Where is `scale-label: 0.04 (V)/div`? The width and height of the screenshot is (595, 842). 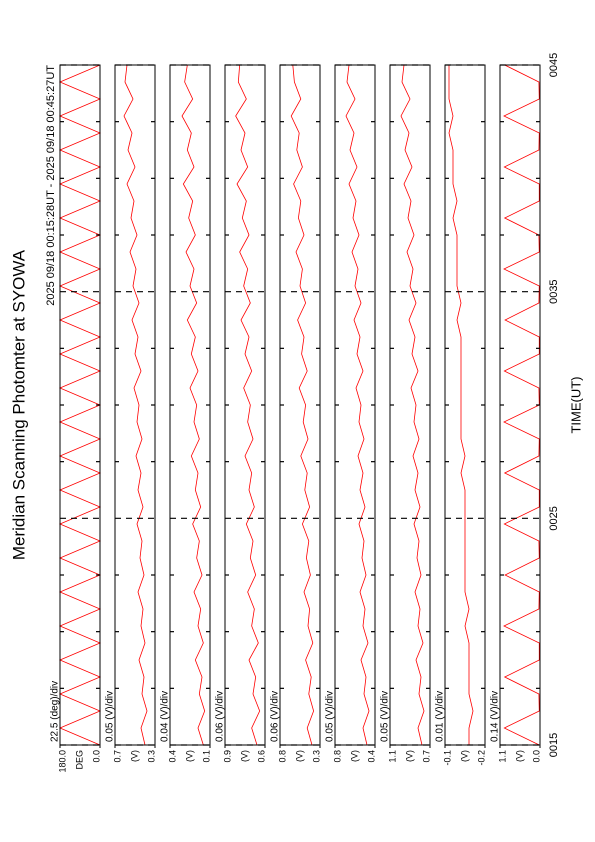
scale-label: 0.04 (V)/div is located at coordinates (165, 716).